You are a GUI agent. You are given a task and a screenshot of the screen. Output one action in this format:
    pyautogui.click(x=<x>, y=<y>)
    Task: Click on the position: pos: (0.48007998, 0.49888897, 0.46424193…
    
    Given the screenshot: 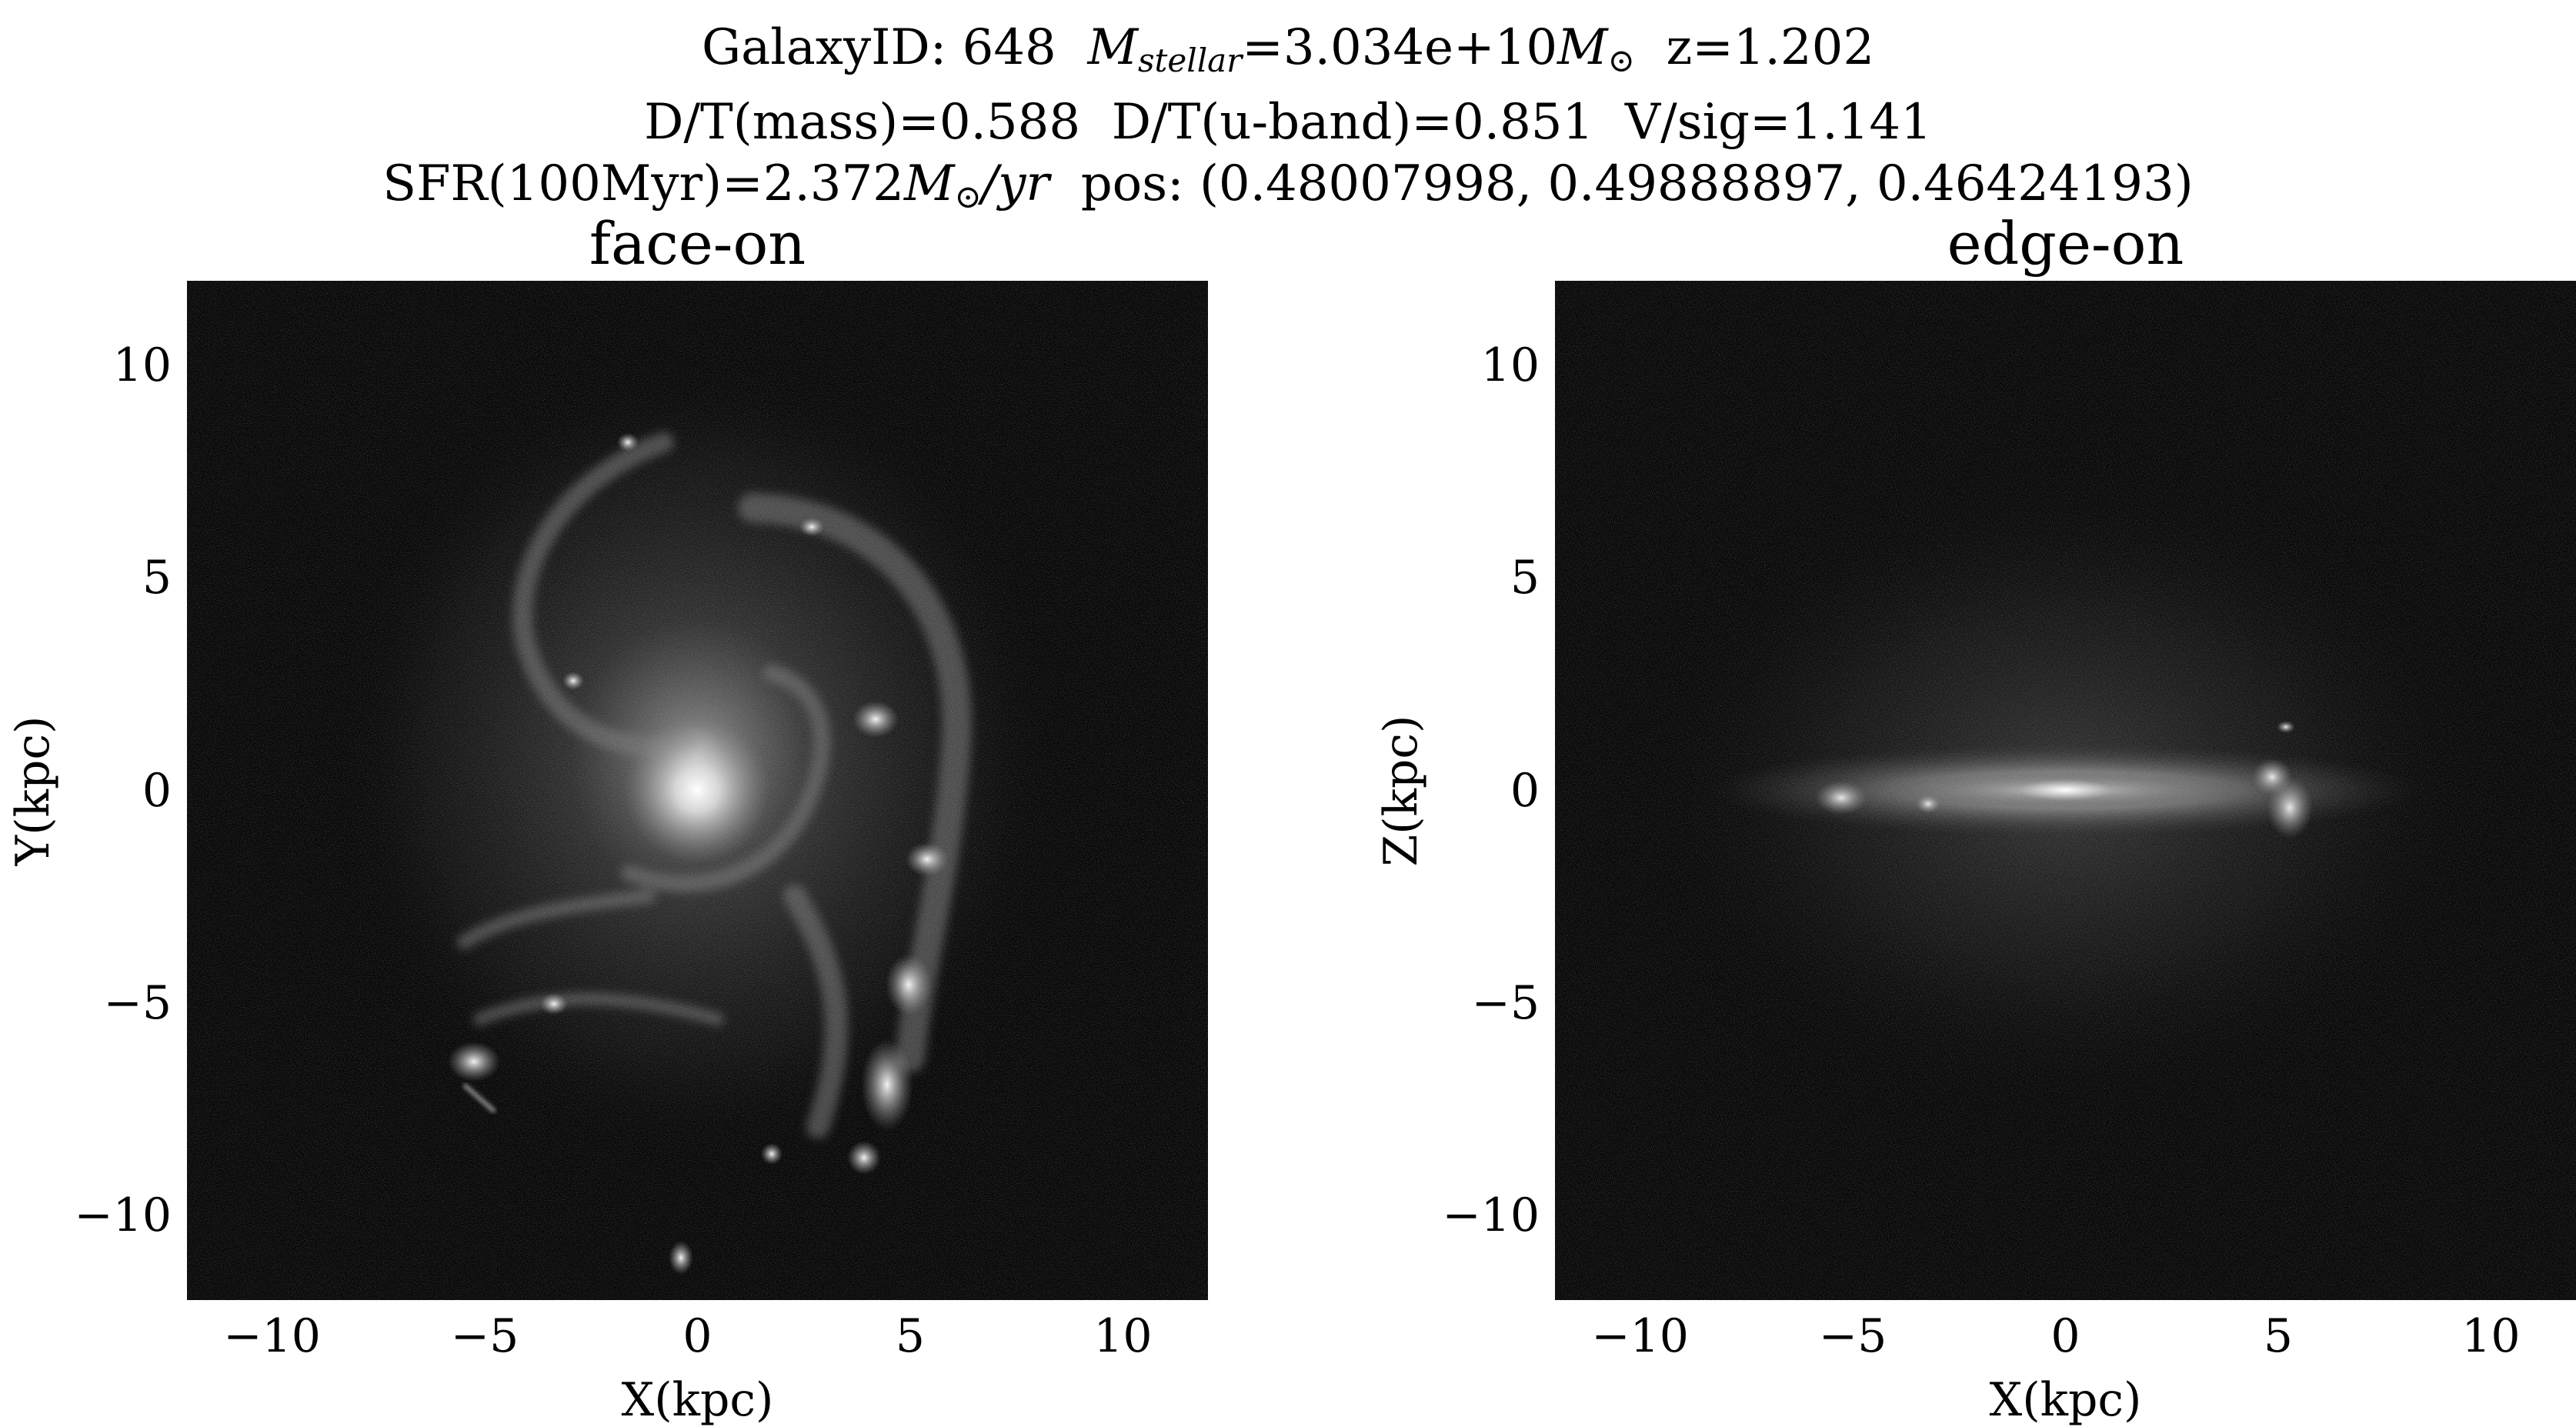 What is the action you would take?
    pyautogui.click(x=1637, y=183)
    